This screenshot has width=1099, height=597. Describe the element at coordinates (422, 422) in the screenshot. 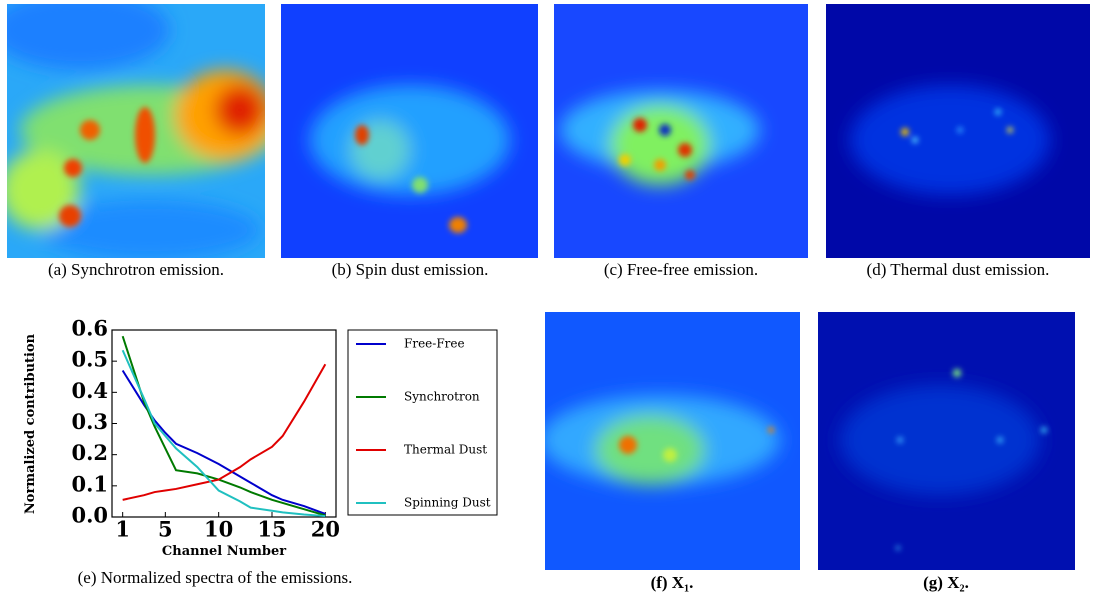

I see `legend` at that location.